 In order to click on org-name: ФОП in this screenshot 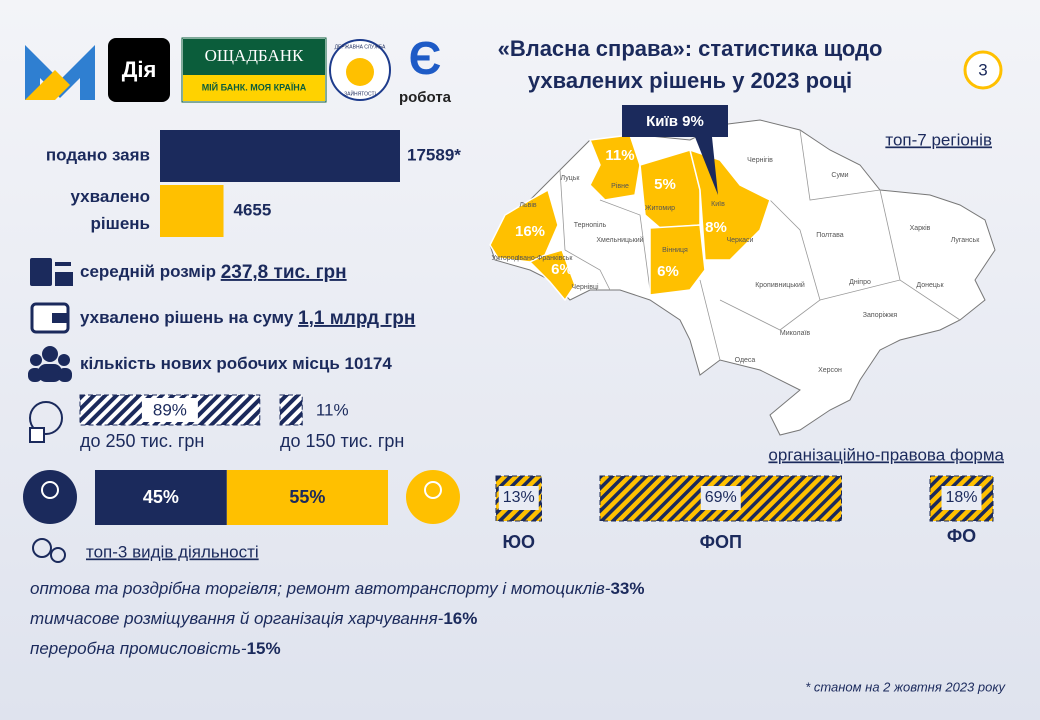, I will do `click(721, 542)`.